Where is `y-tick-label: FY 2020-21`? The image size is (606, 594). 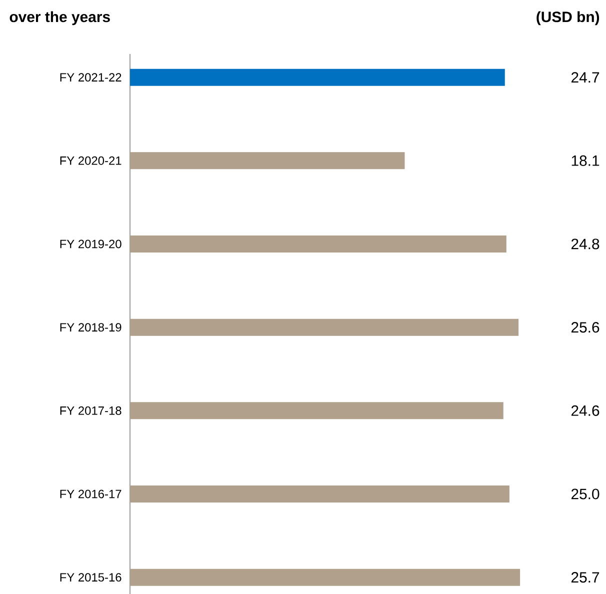 y-tick-label: FY 2020-21 is located at coordinates (91, 160).